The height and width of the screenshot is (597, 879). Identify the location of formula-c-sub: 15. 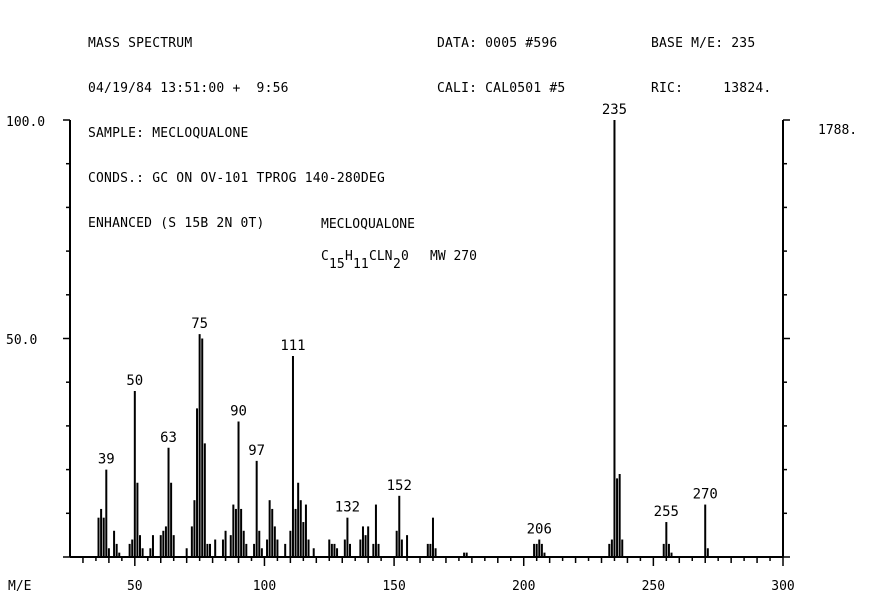
(337, 264).